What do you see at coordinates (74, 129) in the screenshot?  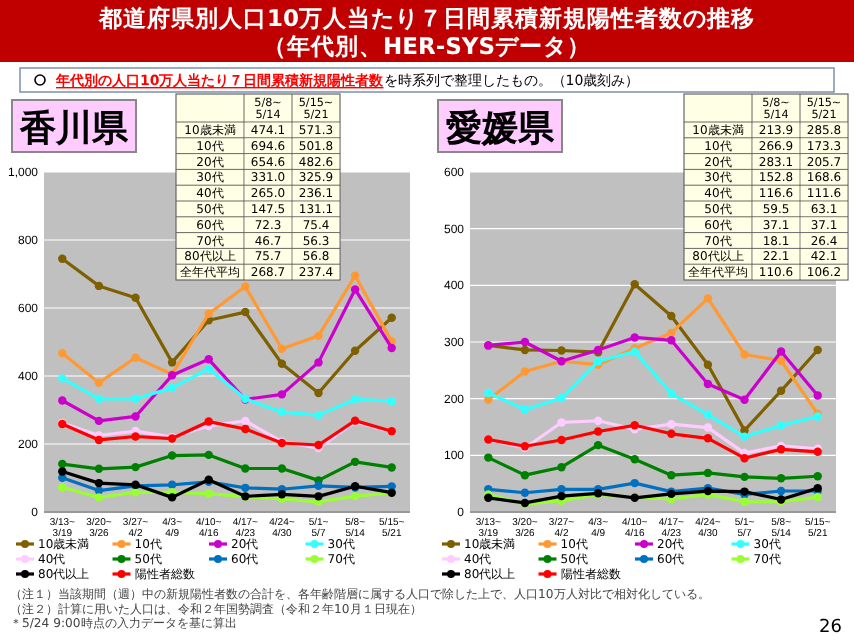 I see `chart-title: 香川県` at bounding box center [74, 129].